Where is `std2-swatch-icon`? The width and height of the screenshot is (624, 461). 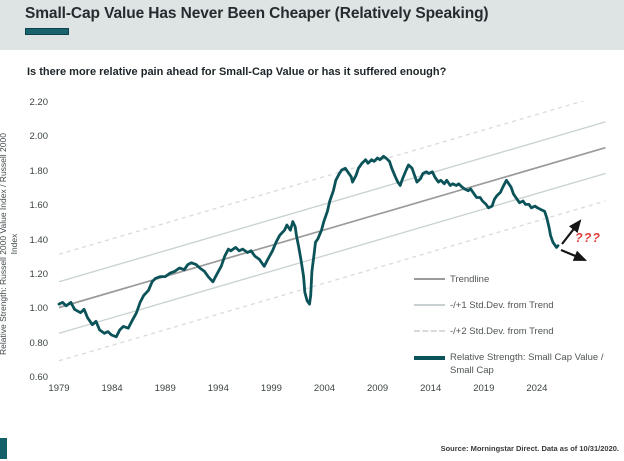 std2-swatch-icon is located at coordinates (429, 331).